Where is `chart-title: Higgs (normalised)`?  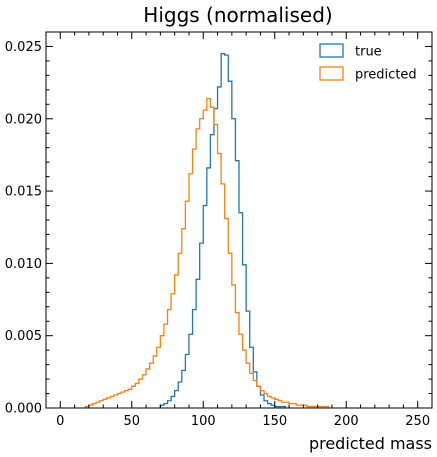 chart-title: Higgs (normalised) is located at coordinates (237, 15).